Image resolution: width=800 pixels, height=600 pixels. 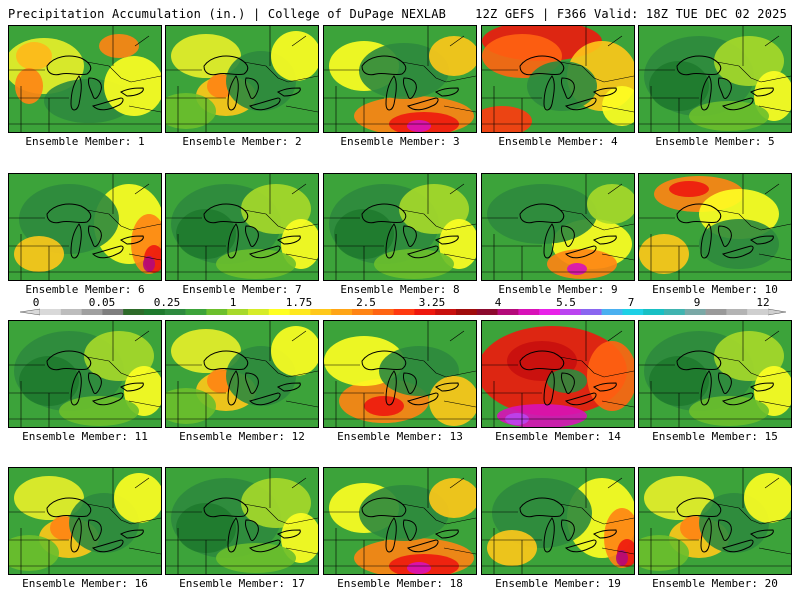 What do you see at coordinates (715, 141) in the screenshot?
I see `ensemble-member-label: Ensemble Member: 5` at bounding box center [715, 141].